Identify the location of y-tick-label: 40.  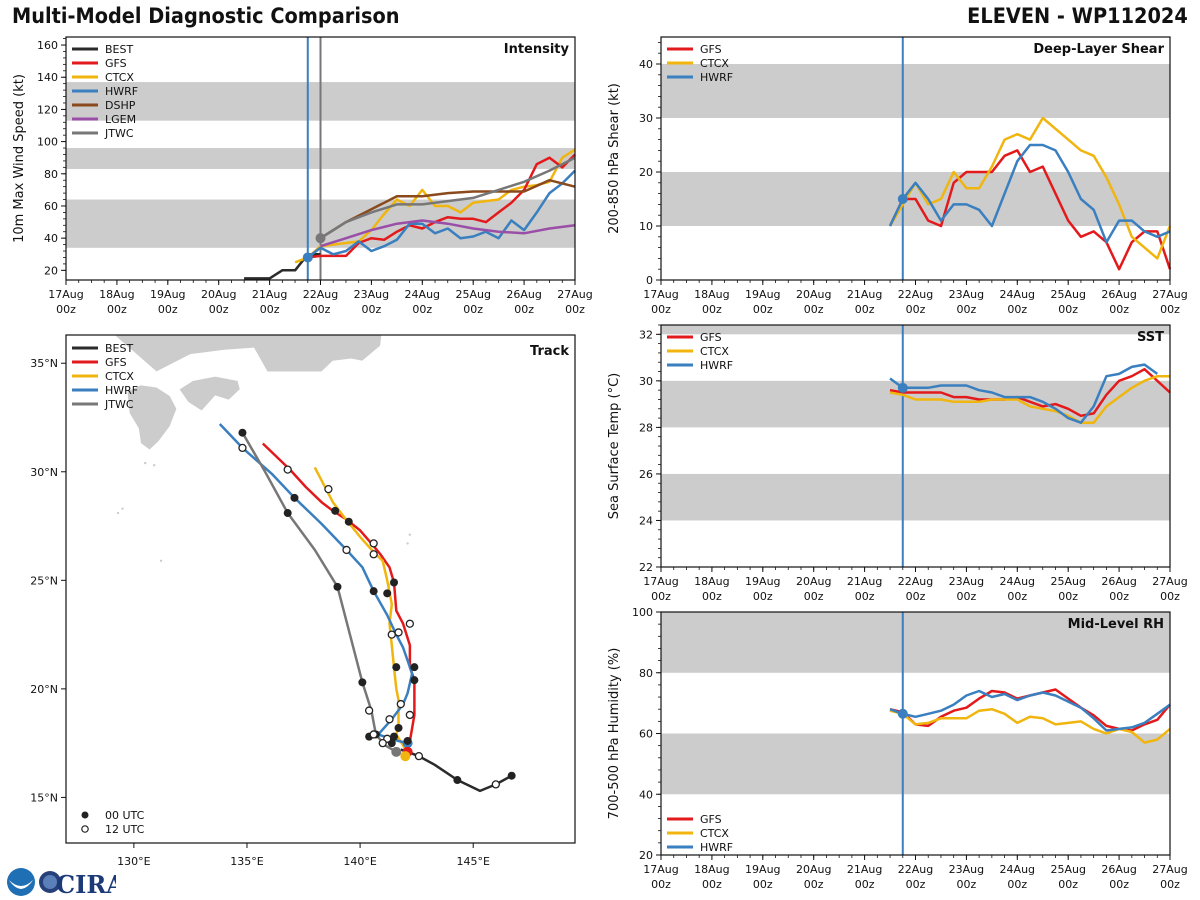
(646, 794).